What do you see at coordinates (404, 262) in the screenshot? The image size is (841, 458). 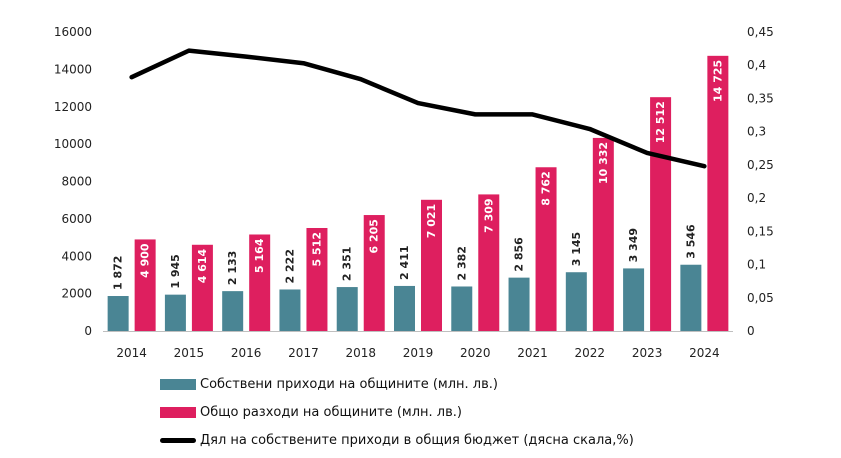 I see `own-revenue-bar-label: 2 411` at bounding box center [404, 262].